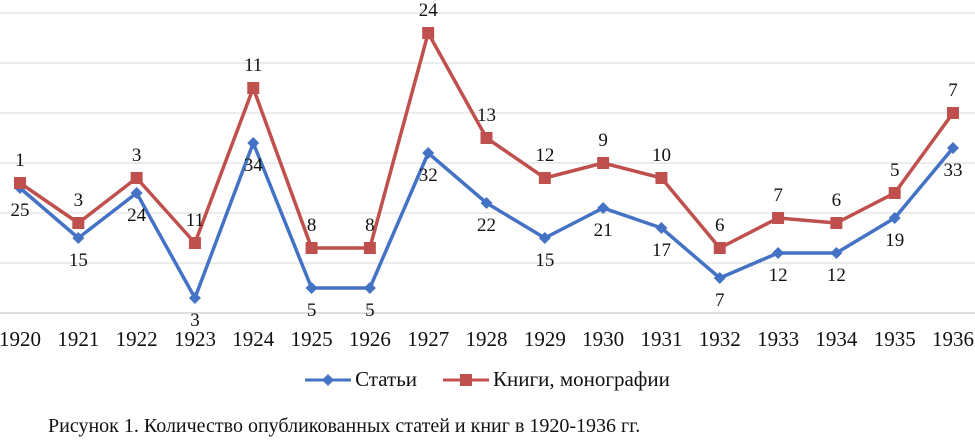 The image size is (975, 443). I want to click on data-label: 21, so click(603, 230).